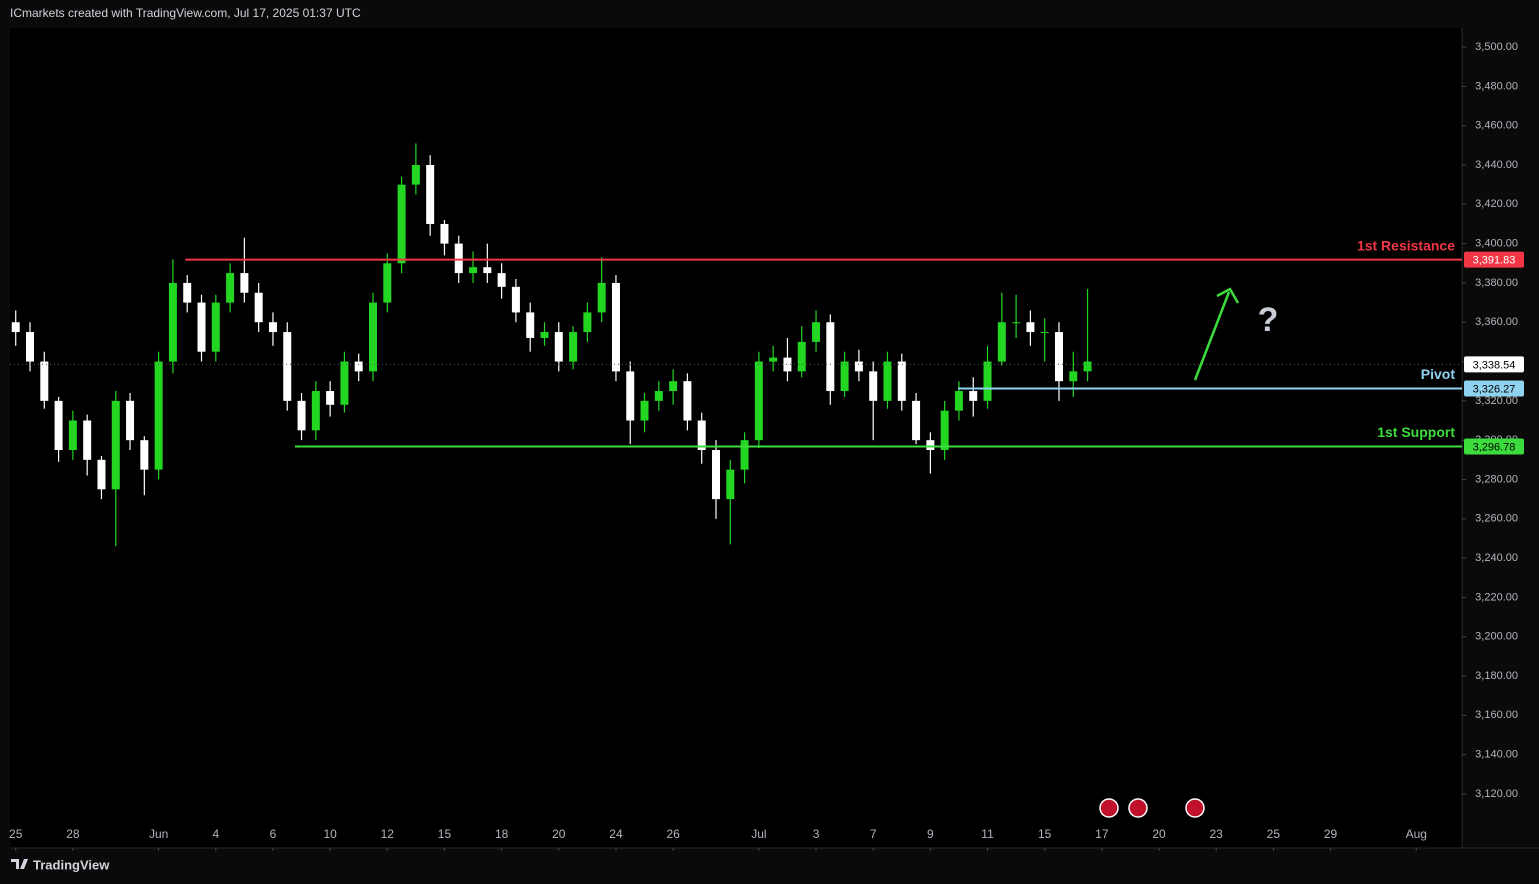  Describe the element at coordinates (73, 834) in the screenshot. I see `x-tick-label: 28` at that location.